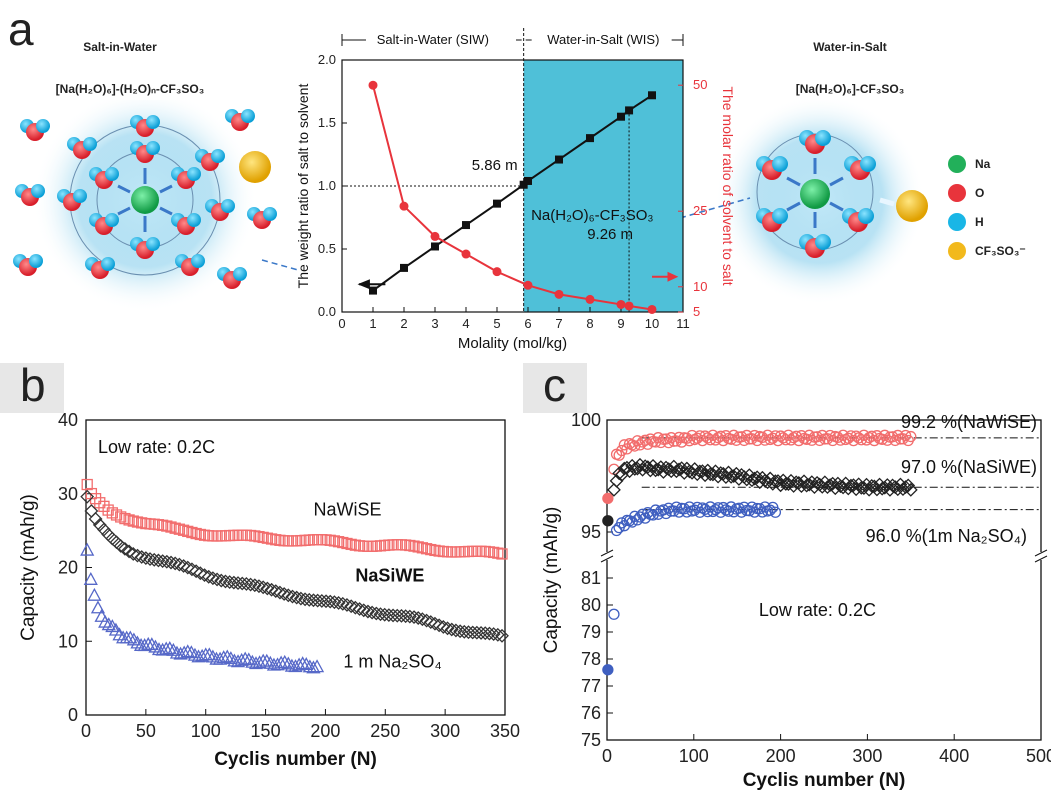  I want to click on siw-na-ion, so click(145, 200).